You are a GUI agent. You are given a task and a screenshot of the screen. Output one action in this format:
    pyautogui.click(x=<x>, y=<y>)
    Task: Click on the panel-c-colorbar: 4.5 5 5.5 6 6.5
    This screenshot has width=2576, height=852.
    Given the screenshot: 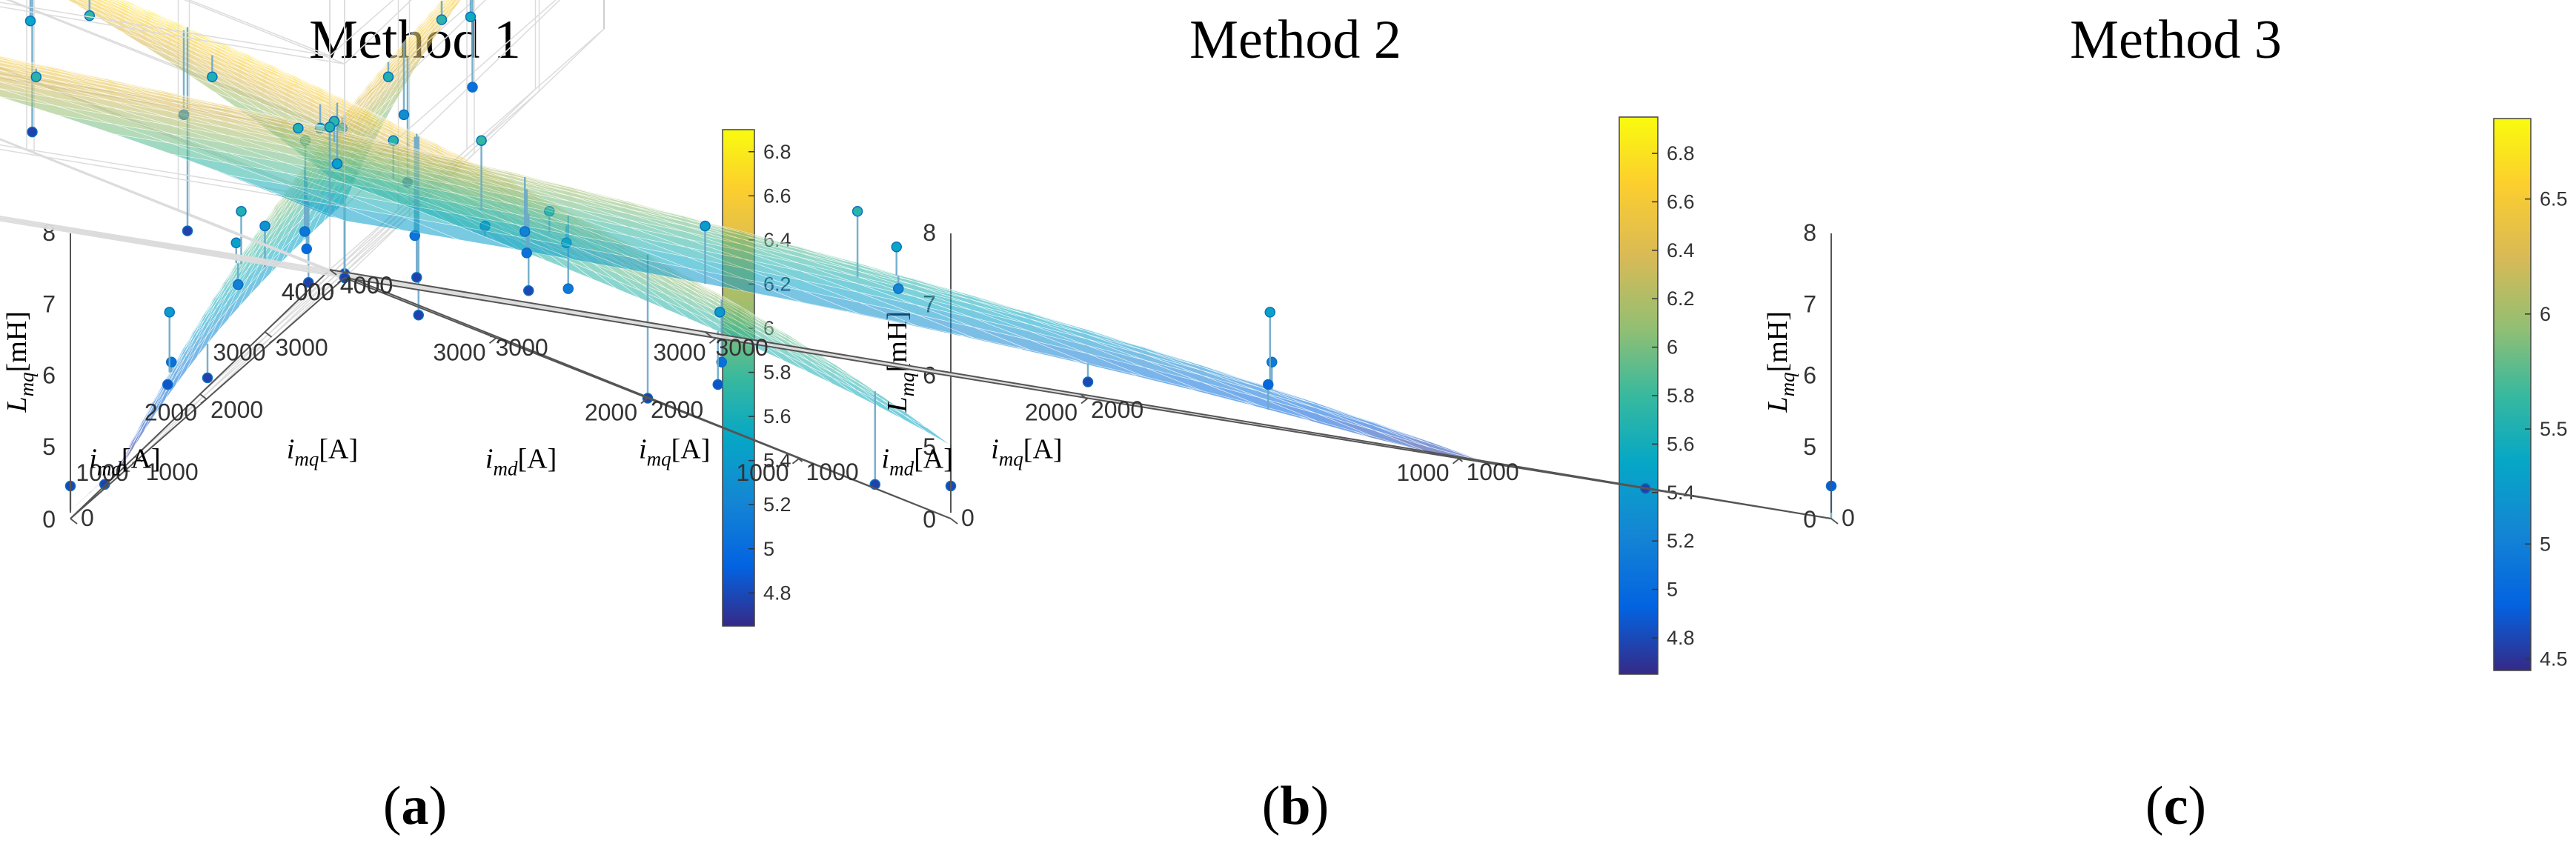 What is the action you would take?
    pyautogui.click(x=2530, y=395)
    